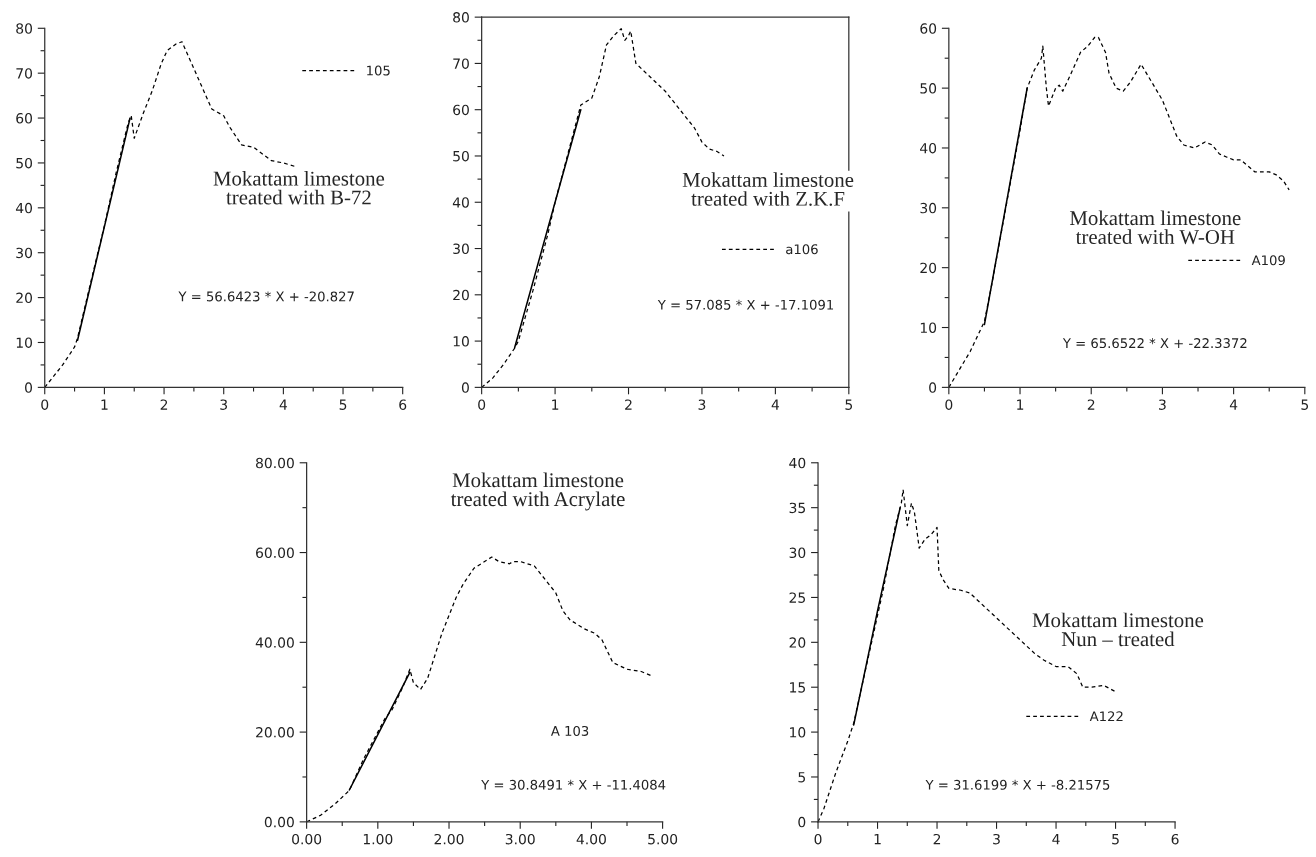 Image resolution: width=1316 pixels, height=857 pixels. What do you see at coordinates (591, 839) in the screenshot?
I see `x-tick-label: 4.00` at bounding box center [591, 839].